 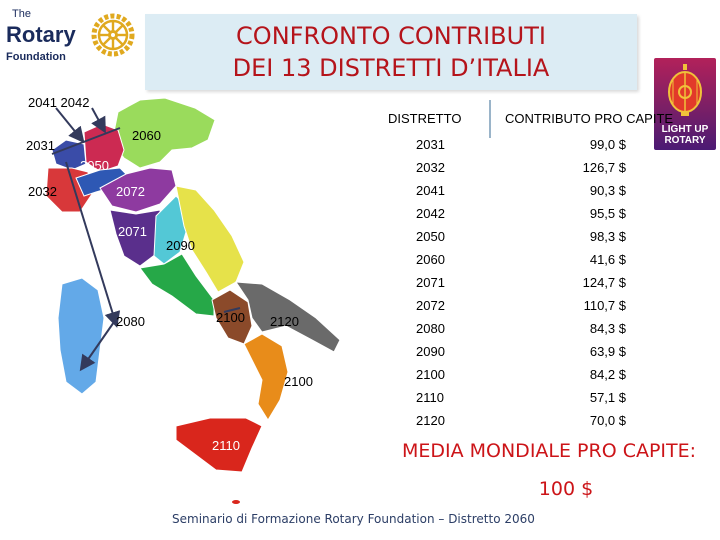 I want to click on table-row: 2031 99,0 $, so click(x=521, y=148).